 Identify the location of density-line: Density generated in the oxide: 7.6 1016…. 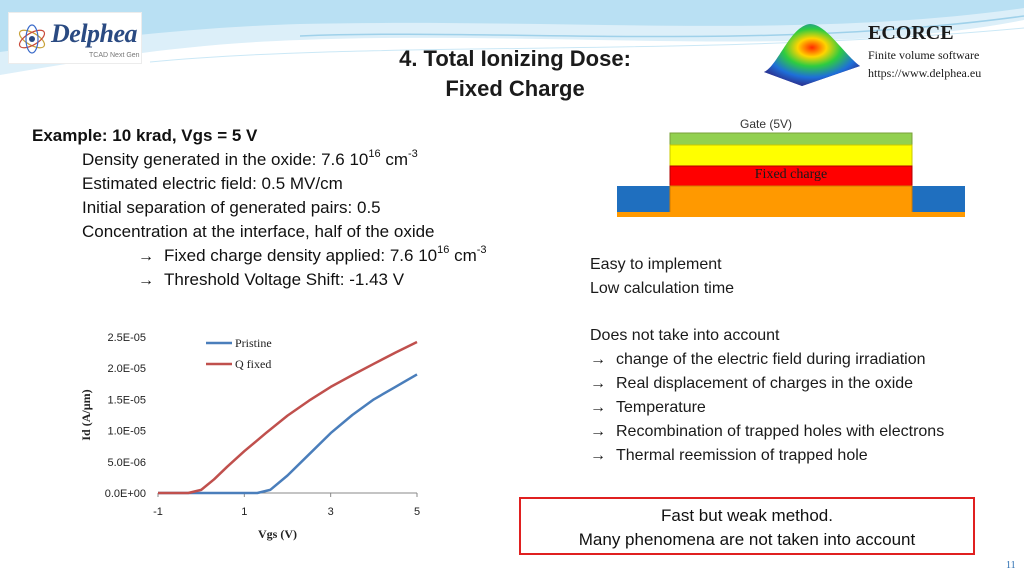
(250, 158).